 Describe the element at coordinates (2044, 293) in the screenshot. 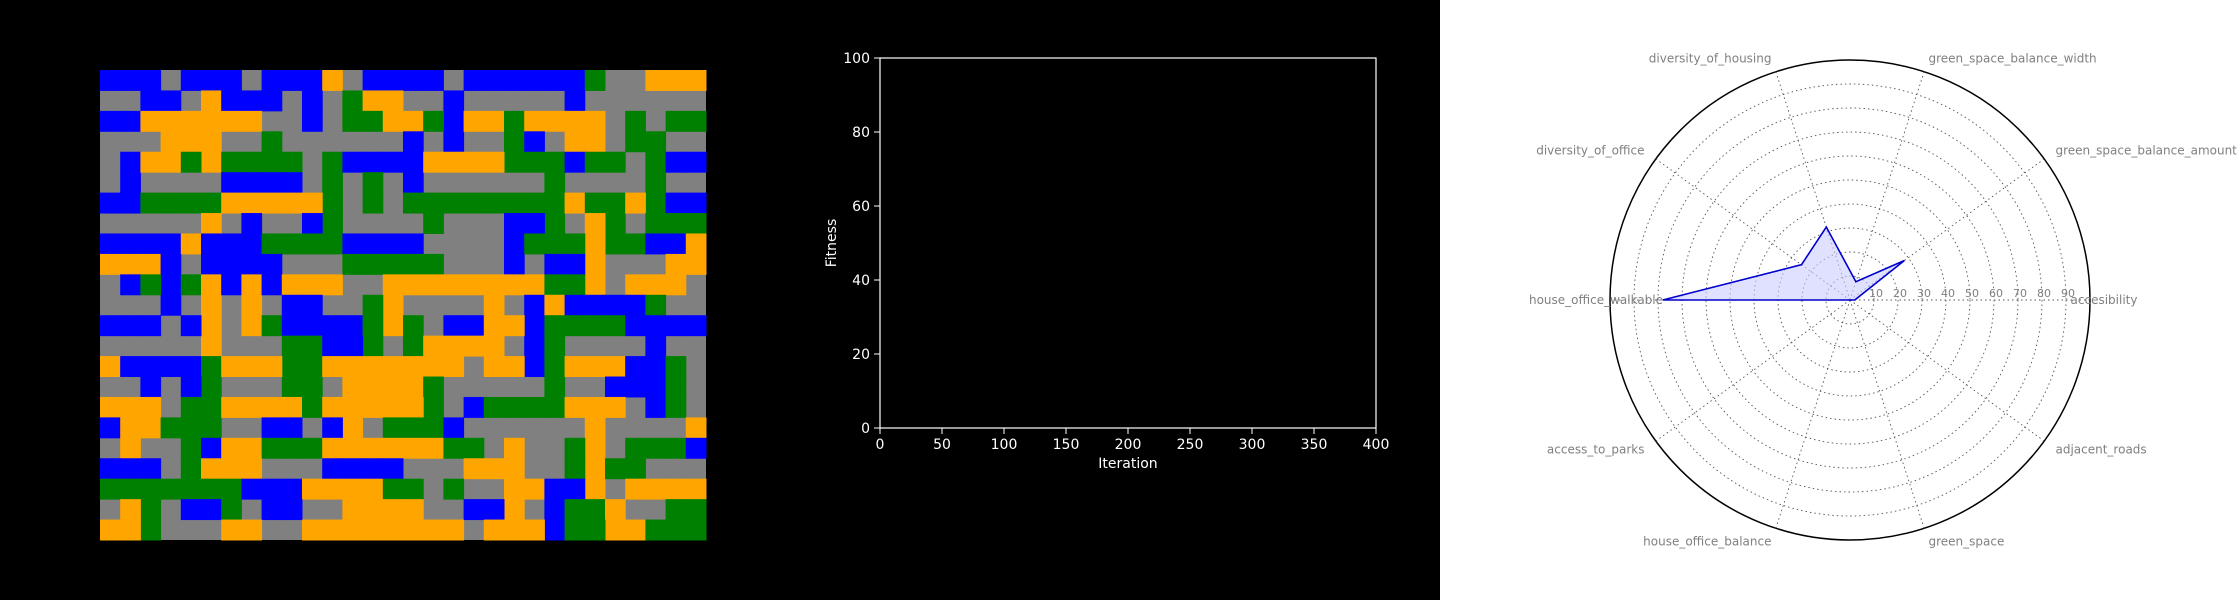

I see `radar-r-tick-label: 80` at that location.